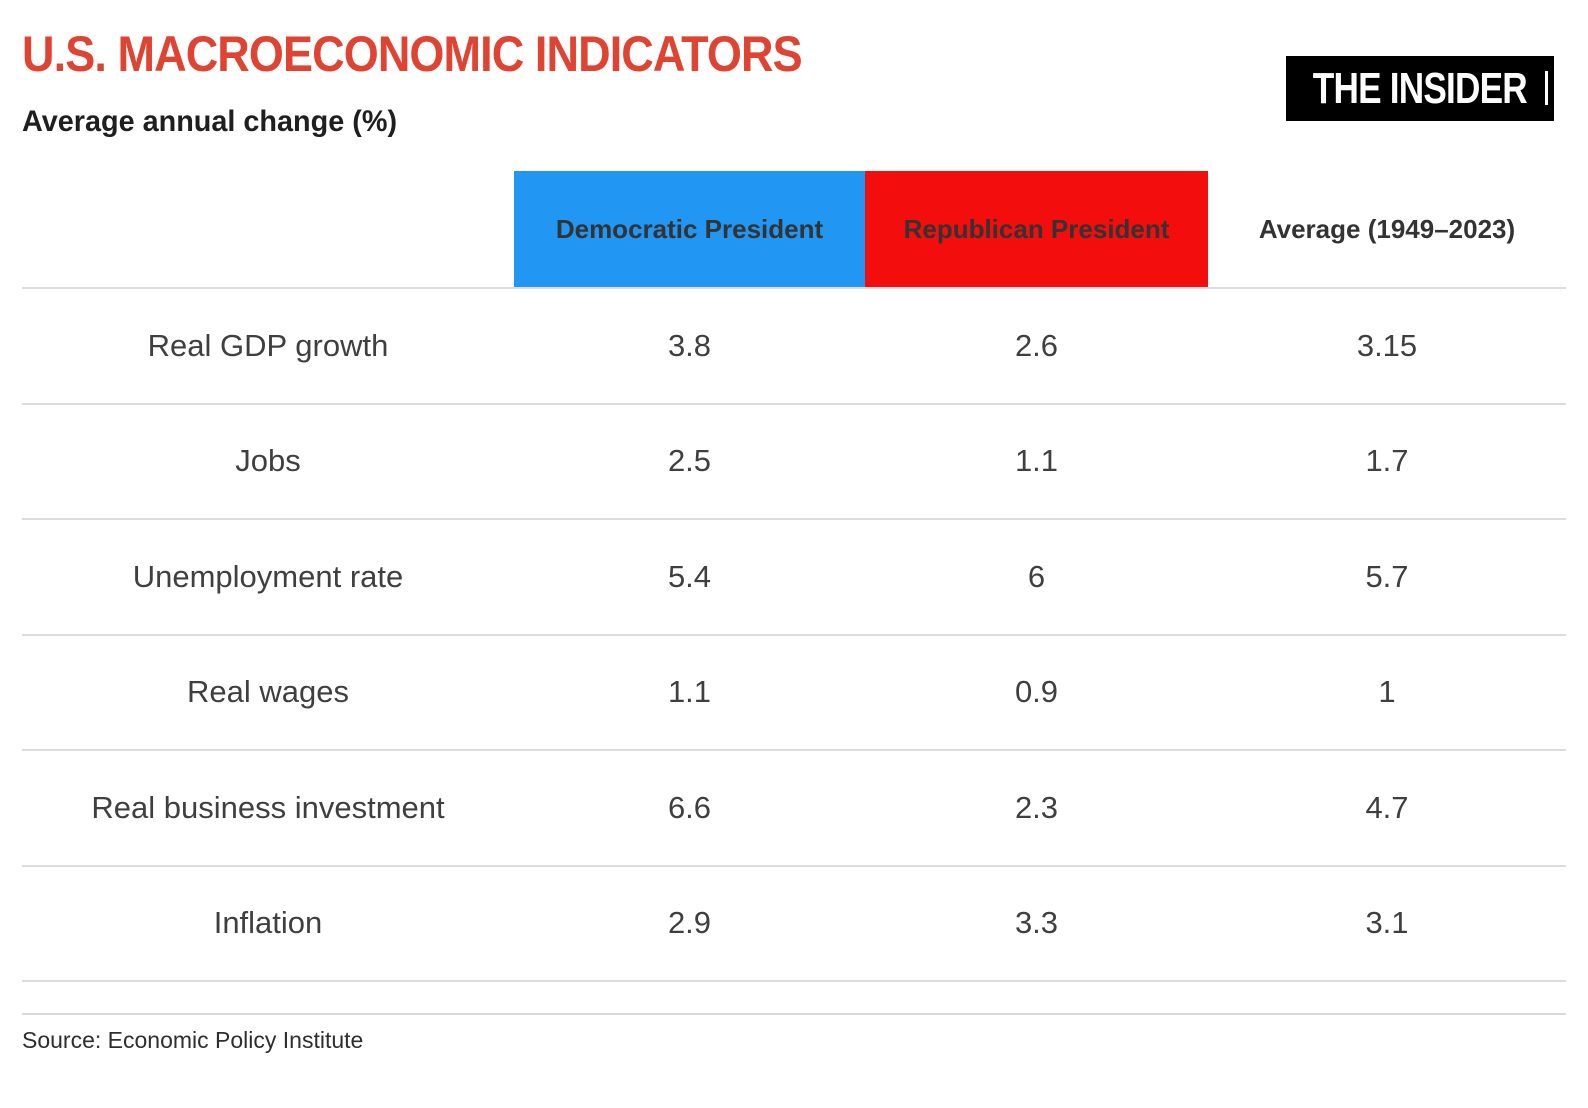 The image size is (1588, 1108). I want to click on cell-value: 3.1, so click(1387, 923).